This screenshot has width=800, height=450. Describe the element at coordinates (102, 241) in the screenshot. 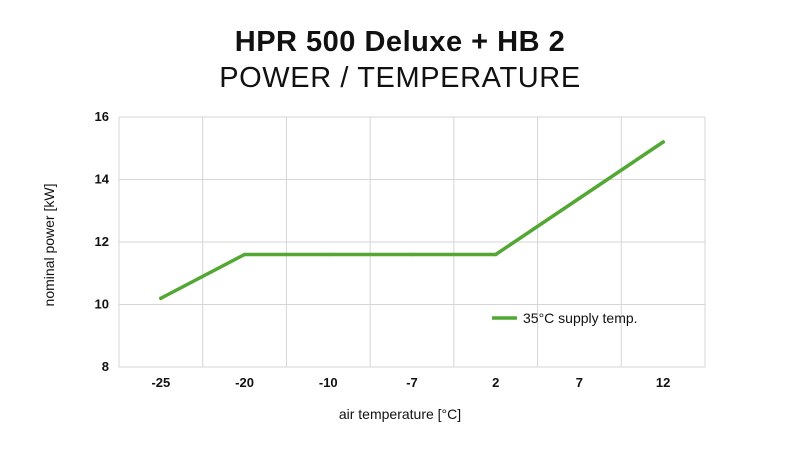

I see `y-tick-label: 12` at that location.